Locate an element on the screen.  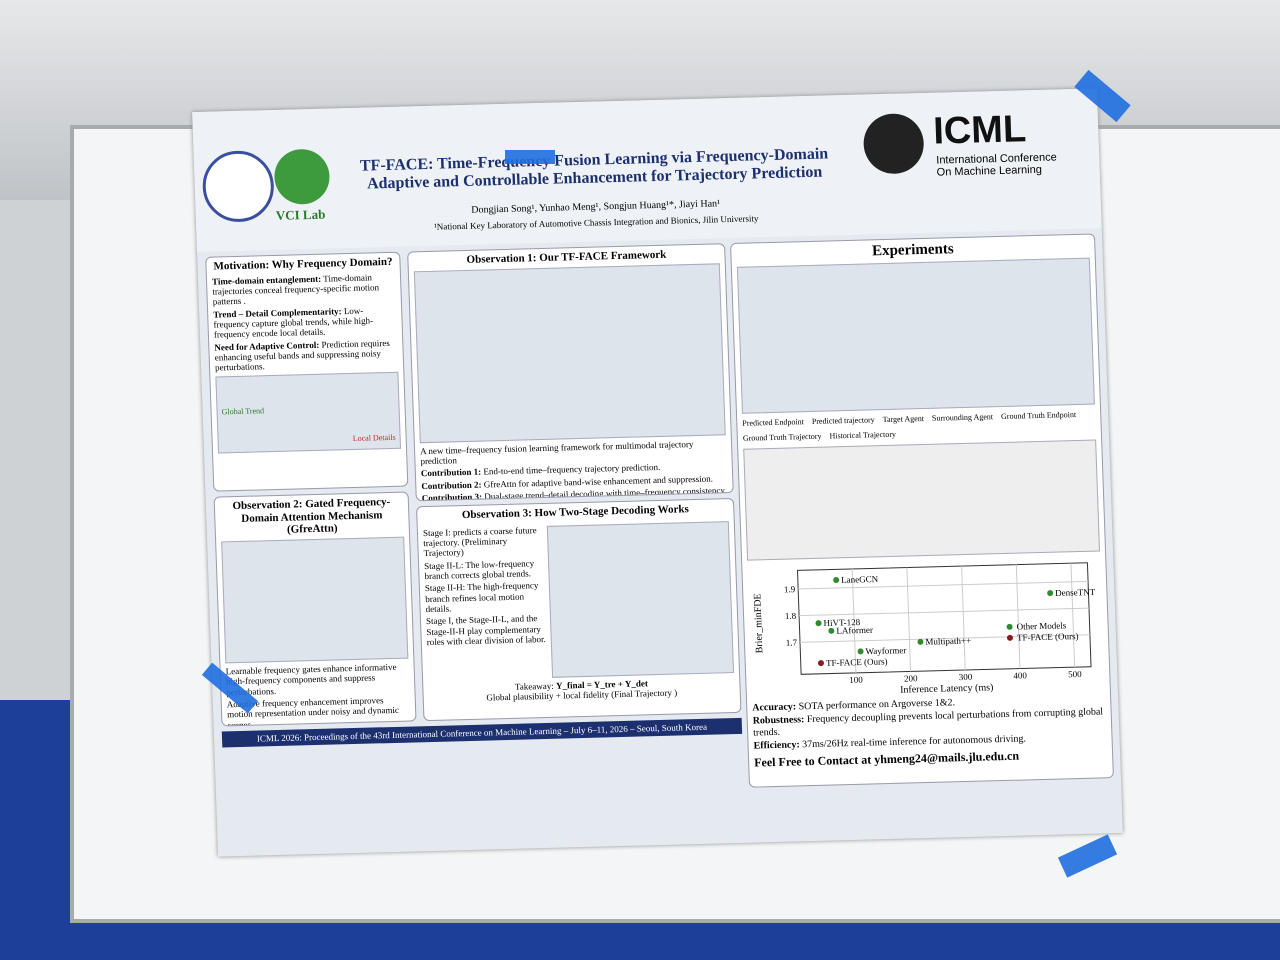
list-item: Ground Truth Trajectory is located at coordinates (782, 437).